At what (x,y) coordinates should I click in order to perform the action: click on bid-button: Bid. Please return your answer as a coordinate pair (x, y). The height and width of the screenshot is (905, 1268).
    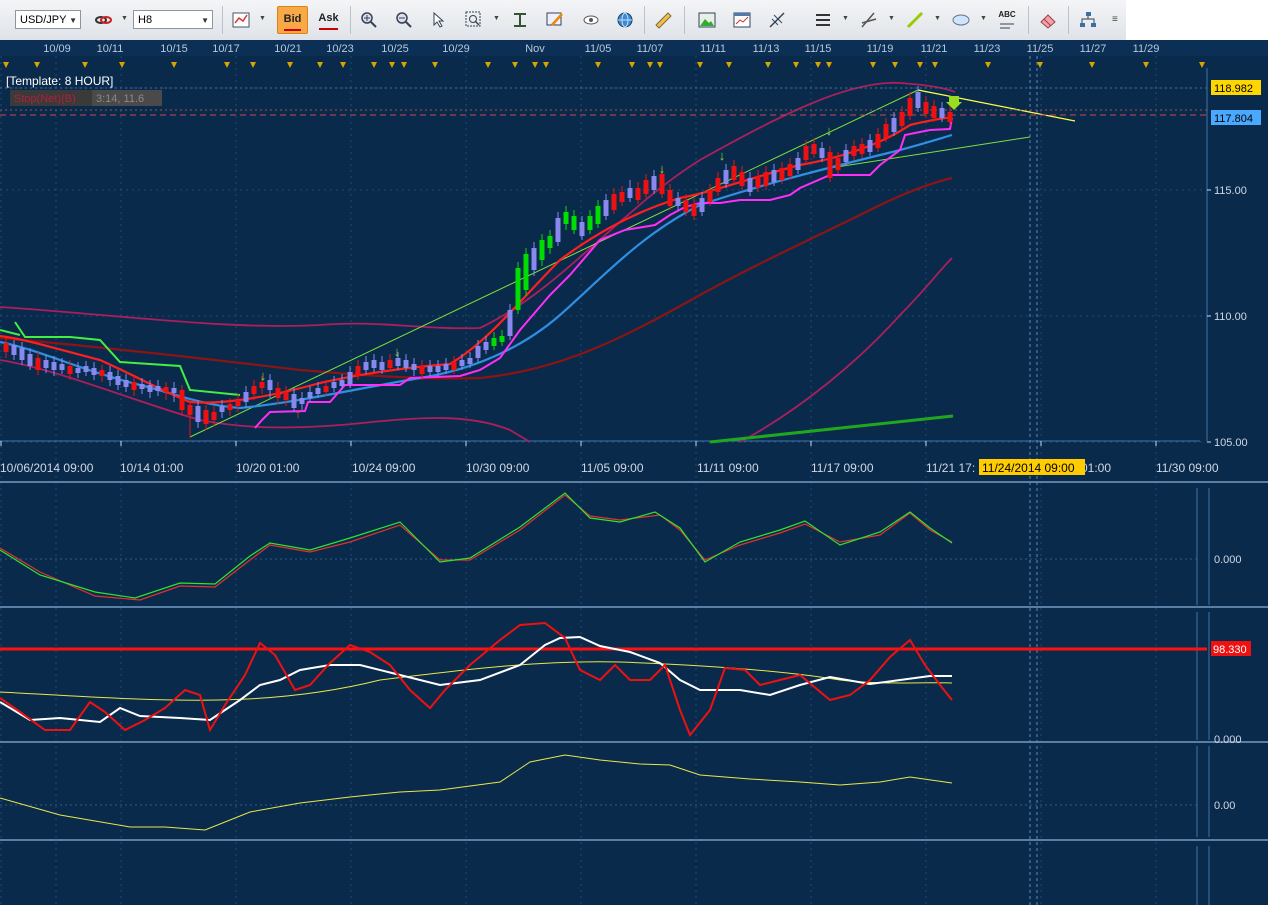
    Looking at the image, I should click on (292, 20).